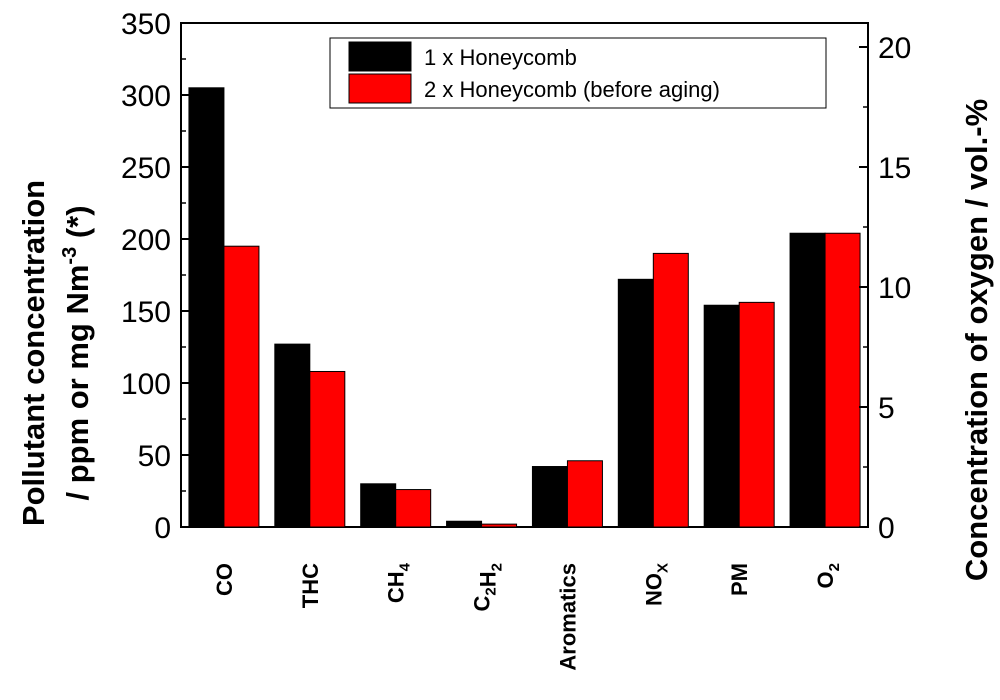 Image resolution: width=1000 pixels, height=700 pixels. Describe the element at coordinates (146, 24) in the screenshot. I see `left-tick-label: 350` at that location.